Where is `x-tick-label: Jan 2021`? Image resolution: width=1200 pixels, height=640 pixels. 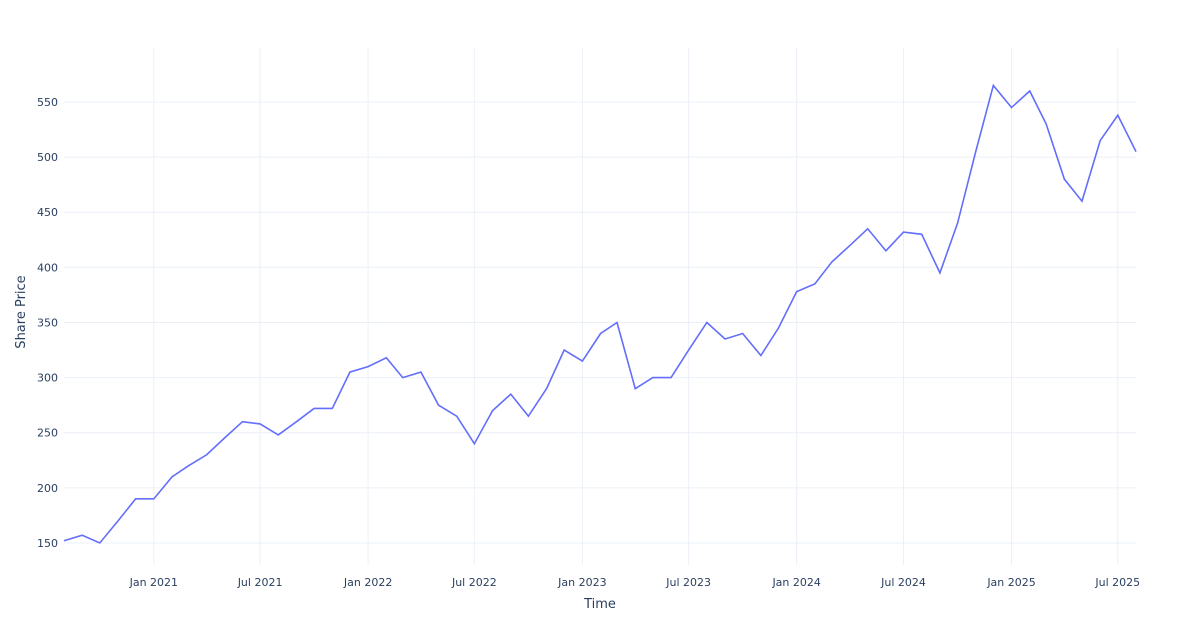
x-tick-label: Jan 2021 is located at coordinates (153, 582).